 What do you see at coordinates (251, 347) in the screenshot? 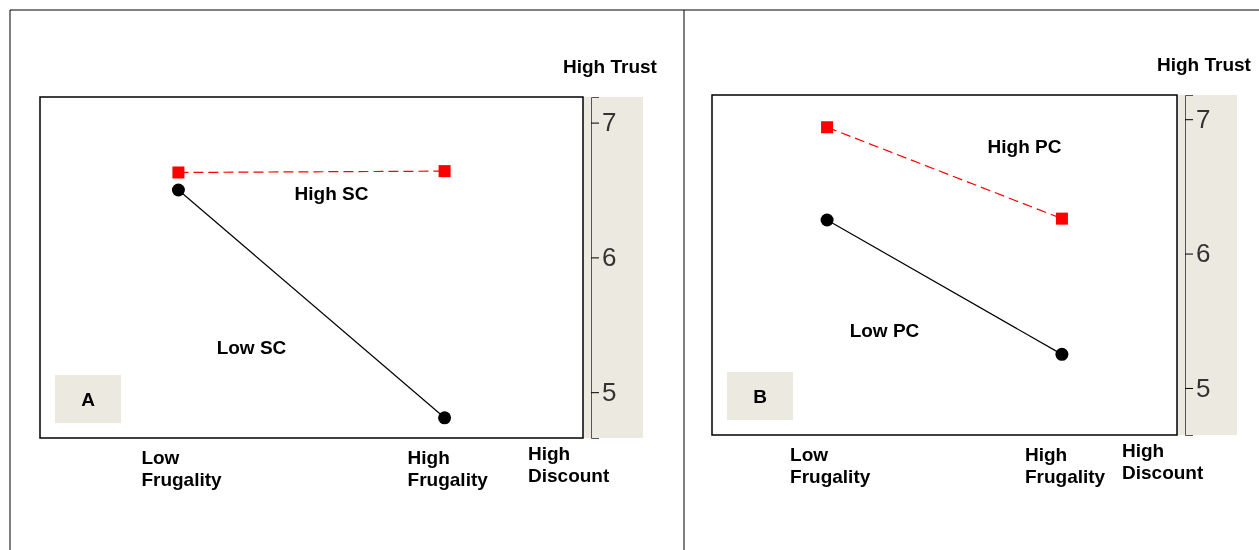
I see `text: Low SC` at bounding box center [251, 347].